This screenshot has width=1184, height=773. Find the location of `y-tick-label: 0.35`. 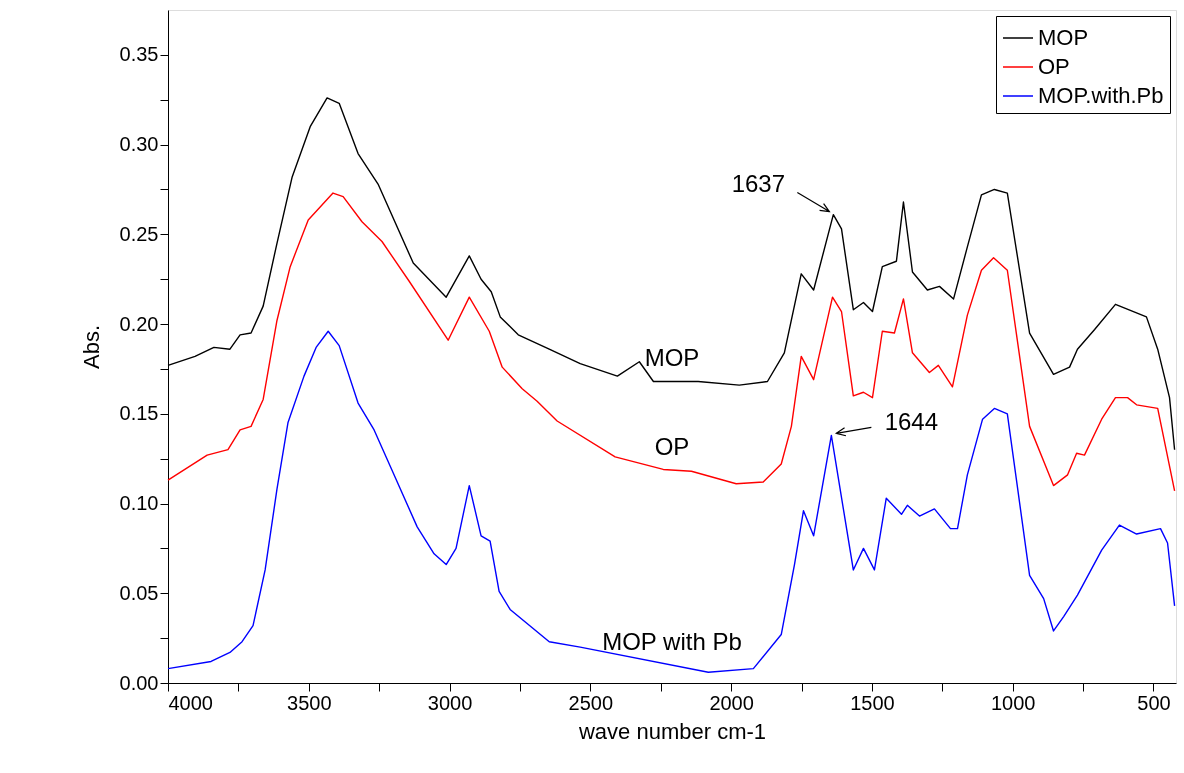

y-tick-label: 0.35 is located at coordinates (139, 54).